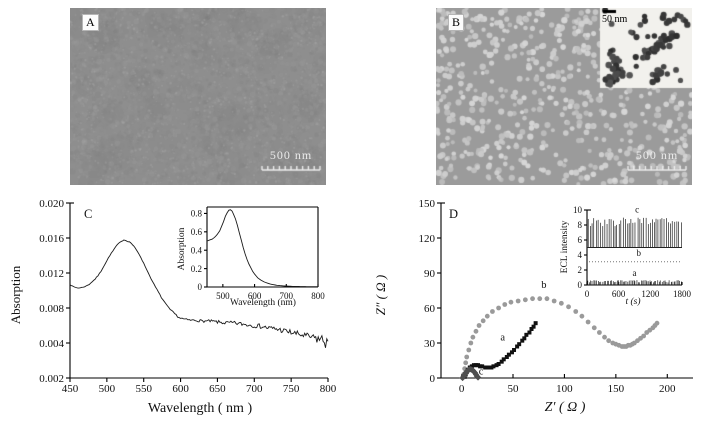  What do you see at coordinates (565, 407) in the screenshot?
I see `d-x-axis-label: Z′ ( Ω )` at bounding box center [565, 407].